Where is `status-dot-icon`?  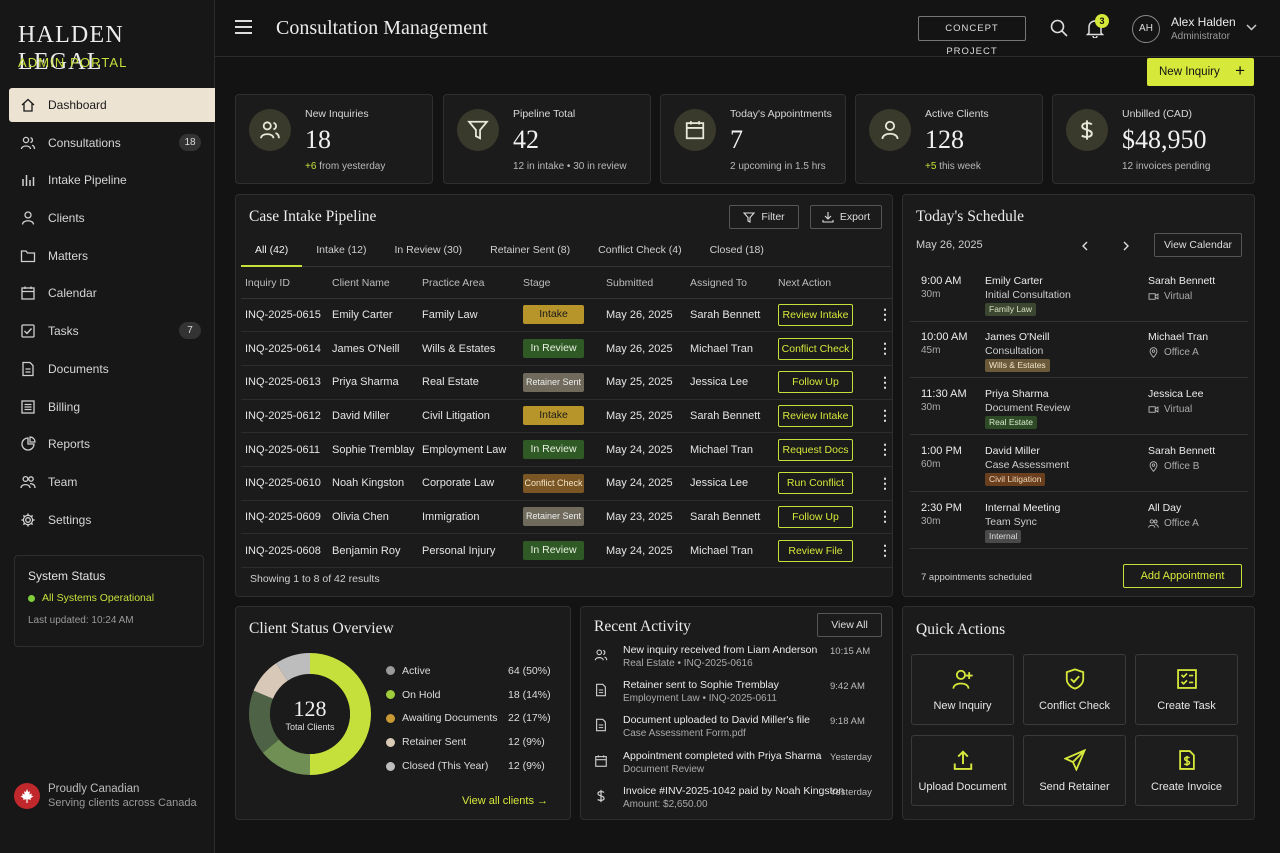
status-dot-icon is located at coordinates (31, 598).